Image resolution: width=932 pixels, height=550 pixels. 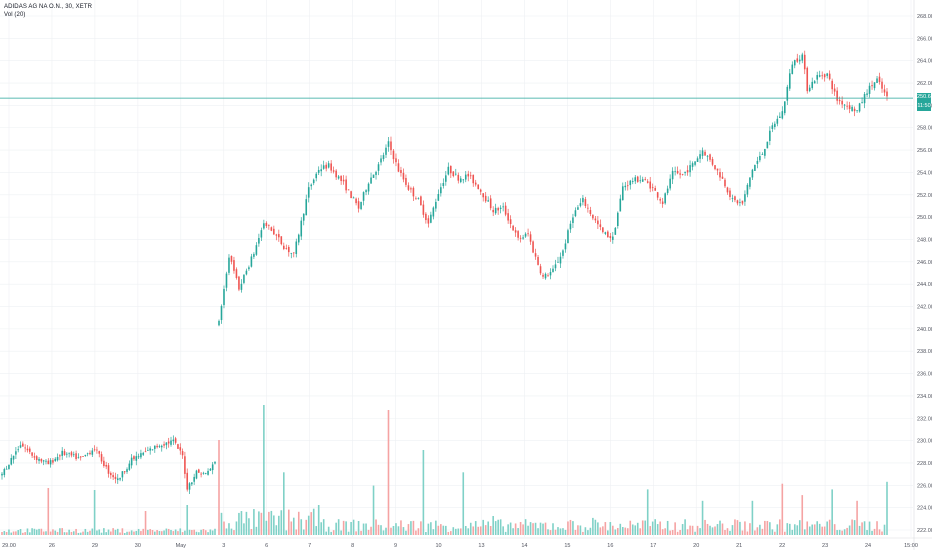 I want to click on price-tick-label: 264.00, so click(x=924, y=62).